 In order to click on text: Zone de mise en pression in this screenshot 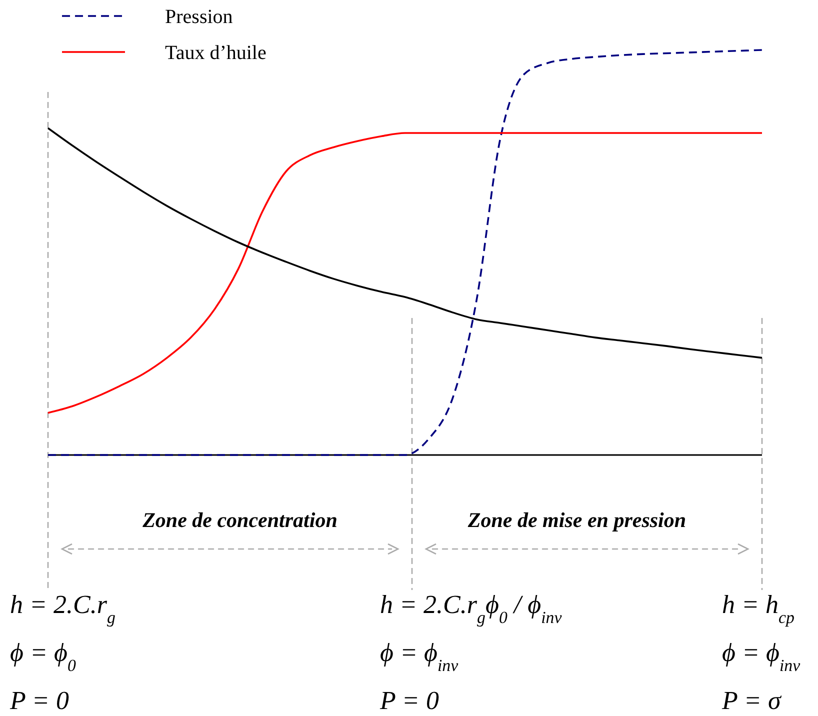, I will do `click(576, 520)`.